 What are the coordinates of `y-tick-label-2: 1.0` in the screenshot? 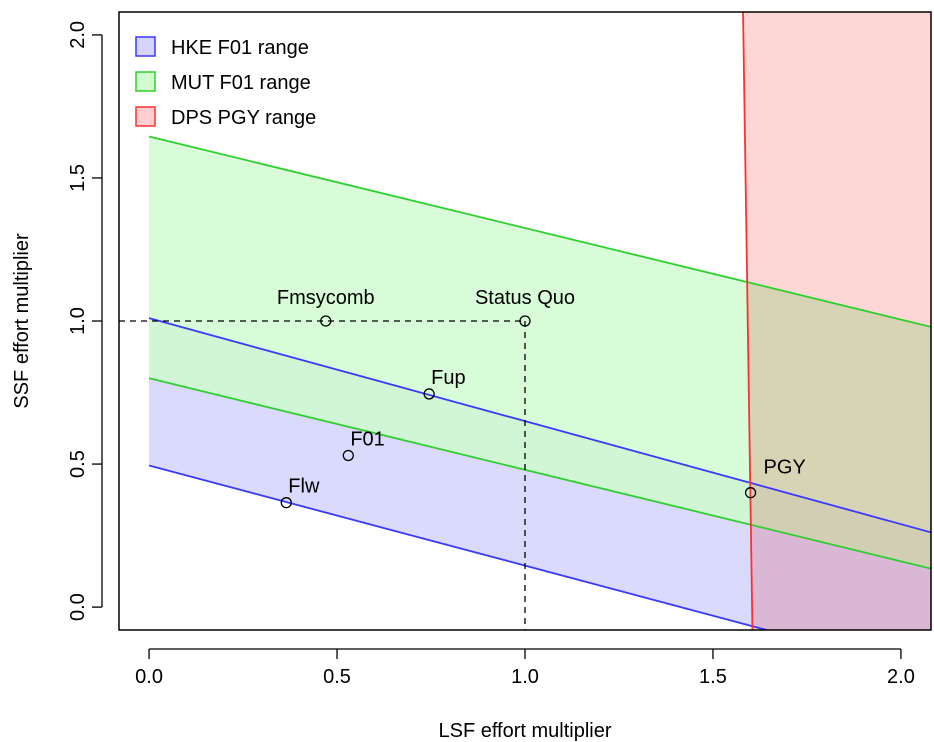 It's located at (78, 321).